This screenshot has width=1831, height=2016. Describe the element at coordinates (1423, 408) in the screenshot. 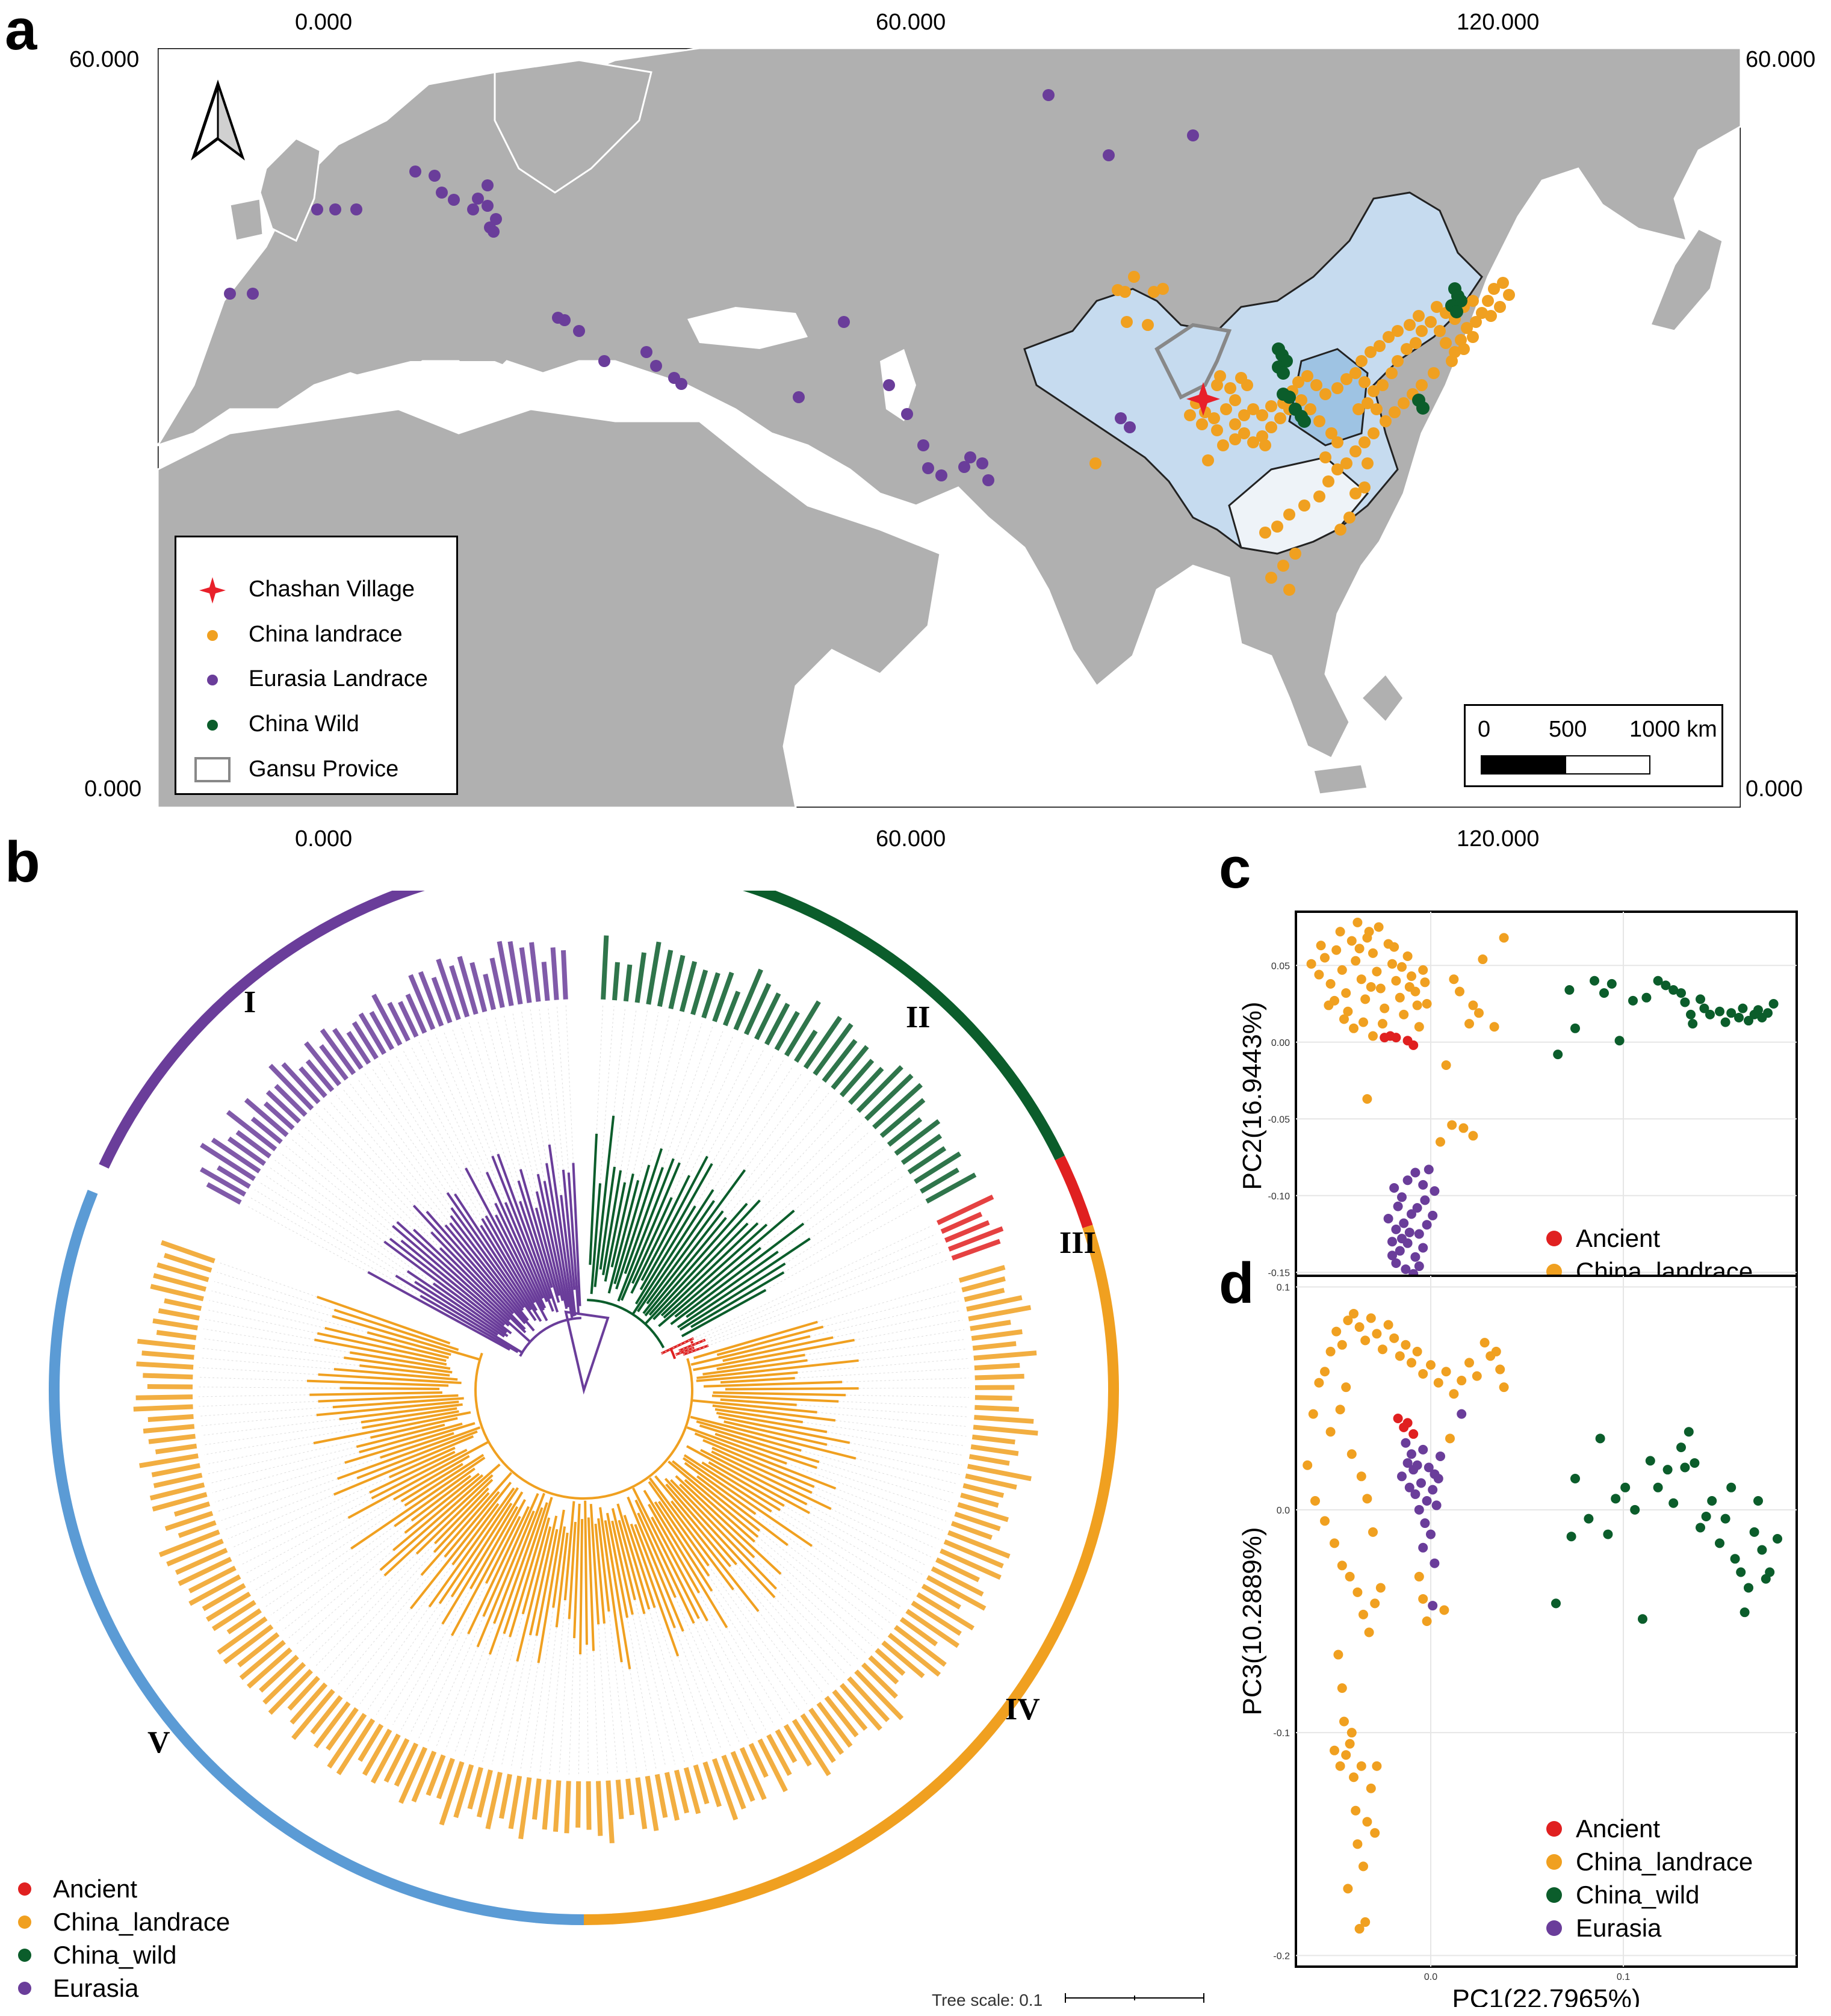

I see `map-wild-dot` at that location.